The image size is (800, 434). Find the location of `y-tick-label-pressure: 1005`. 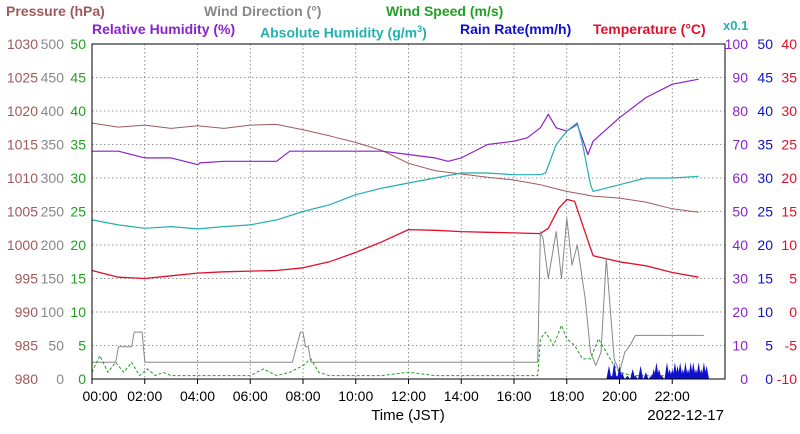

y-tick-label-pressure: 1005 is located at coordinates (22, 212).